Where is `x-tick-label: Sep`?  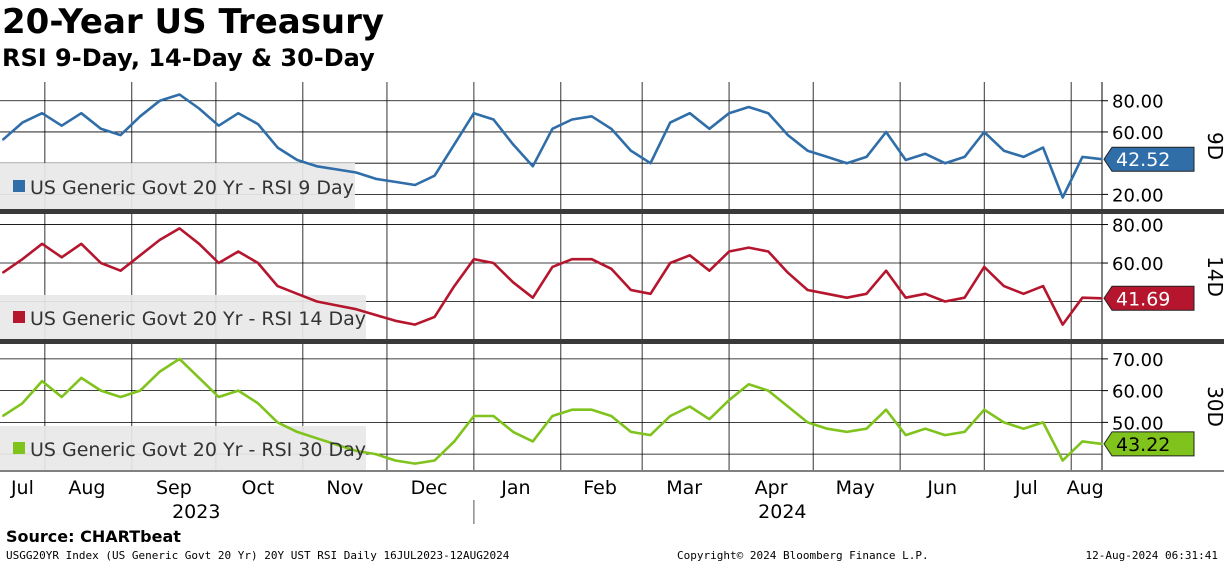
x-tick-label: Sep is located at coordinates (174, 488).